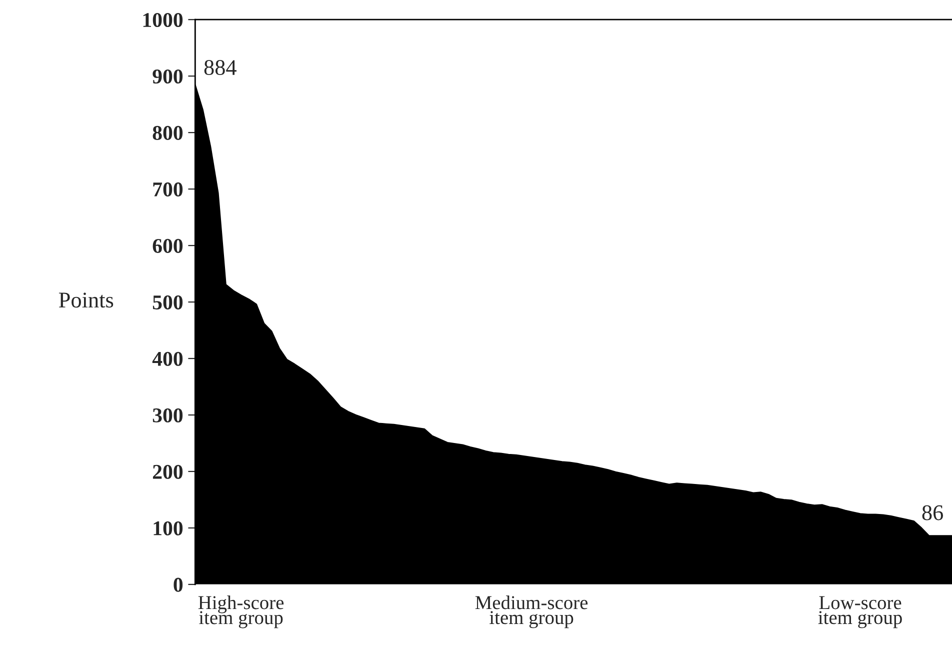  What do you see at coordinates (86, 300) in the screenshot?
I see `y-axis-title: Points` at bounding box center [86, 300].